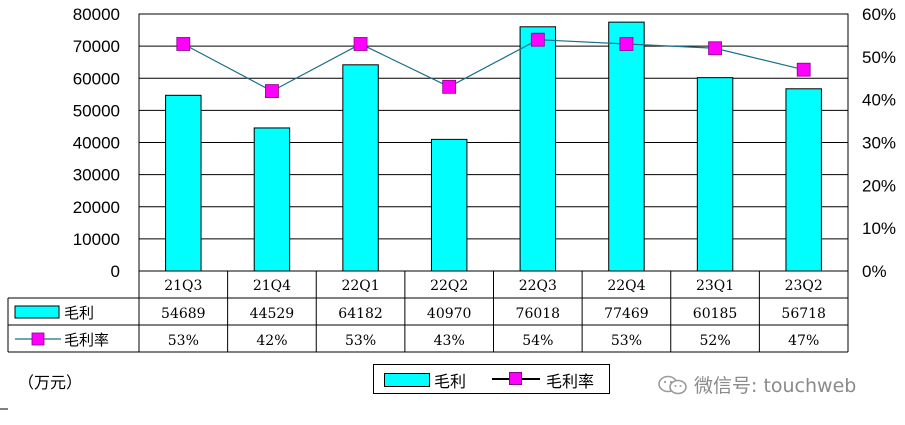 This screenshot has width=905, height=425. Describe the element at coordinates (96, 46) in the screenshot. I see `y-left-tick-label: 70000` at that location.